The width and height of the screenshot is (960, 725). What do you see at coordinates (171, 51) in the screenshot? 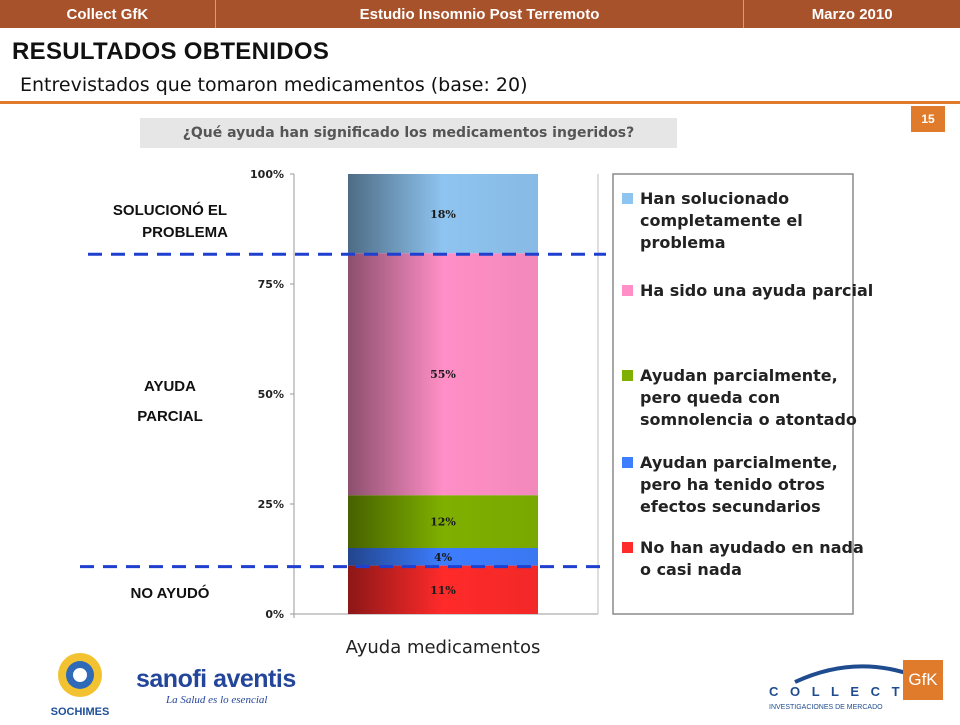
I see `page-title: RESULTADOS OBTENIDOS` at bounding box center [171, 51].